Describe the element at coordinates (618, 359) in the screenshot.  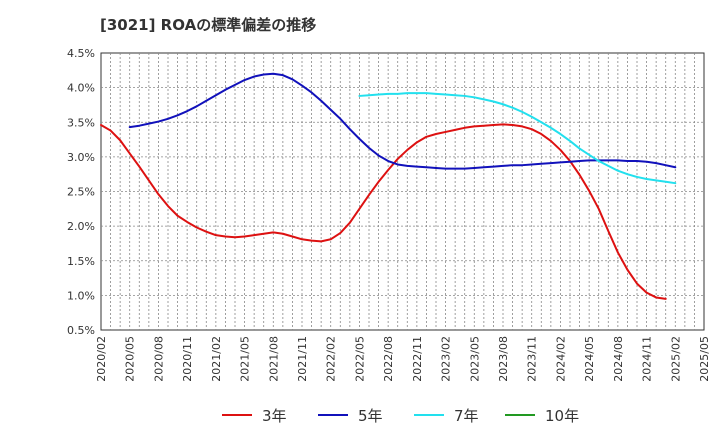
I see `x-tick-label: 2024/08` at that location.